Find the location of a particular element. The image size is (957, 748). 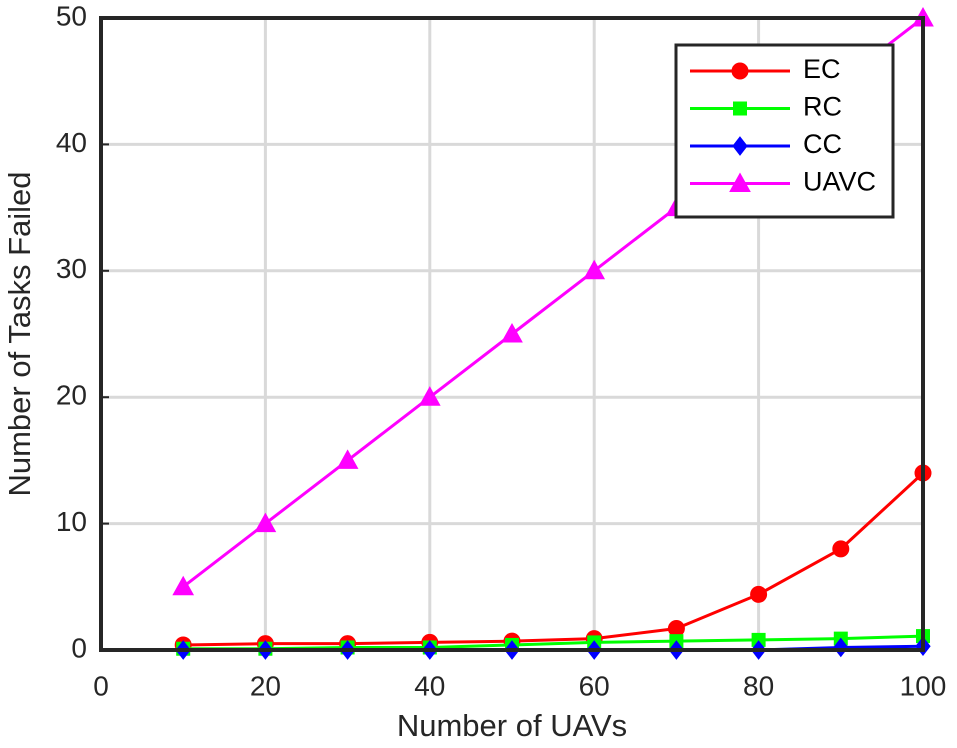

y-tick-label: 50 is located at coordinates (71, 15).